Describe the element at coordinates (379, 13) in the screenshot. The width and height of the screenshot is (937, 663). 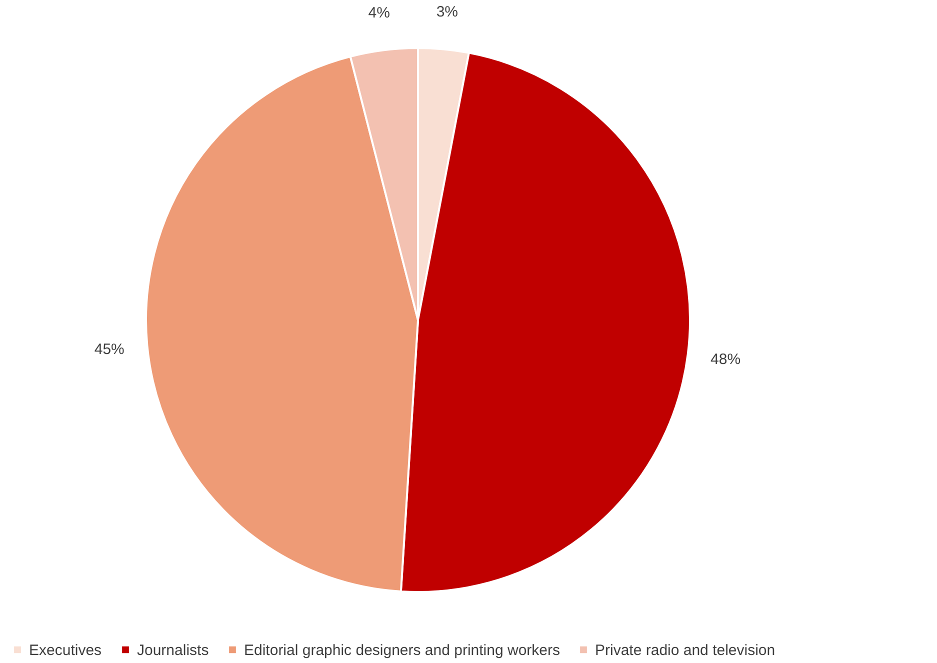
I see `data-label: 4%` at that location.